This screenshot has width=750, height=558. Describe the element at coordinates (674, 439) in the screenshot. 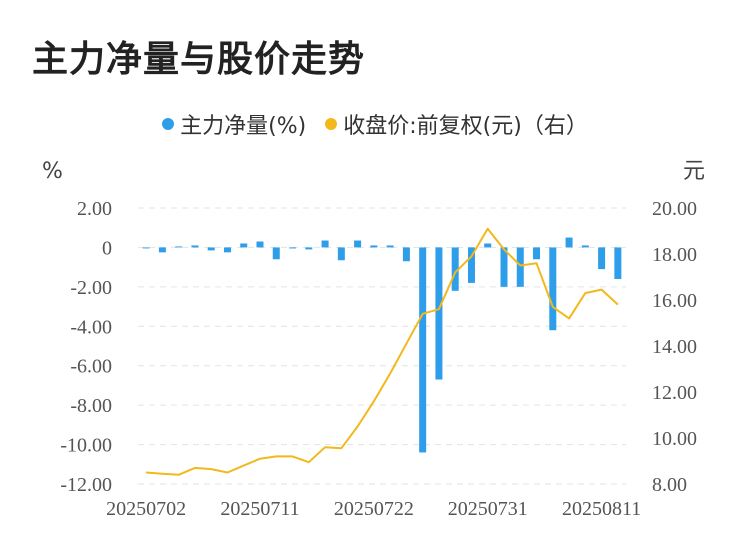

I see `right-axis-tick-label: 10.00` at that location.